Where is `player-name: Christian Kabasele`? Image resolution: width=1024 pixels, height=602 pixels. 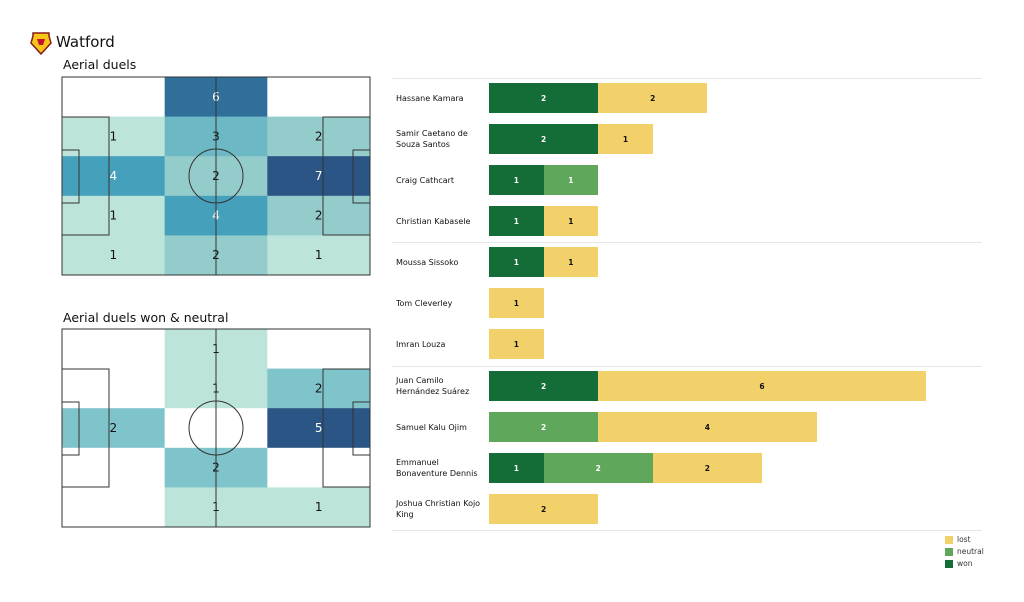
player-name: Christian Kabasele is located at coordinates (433, 221).